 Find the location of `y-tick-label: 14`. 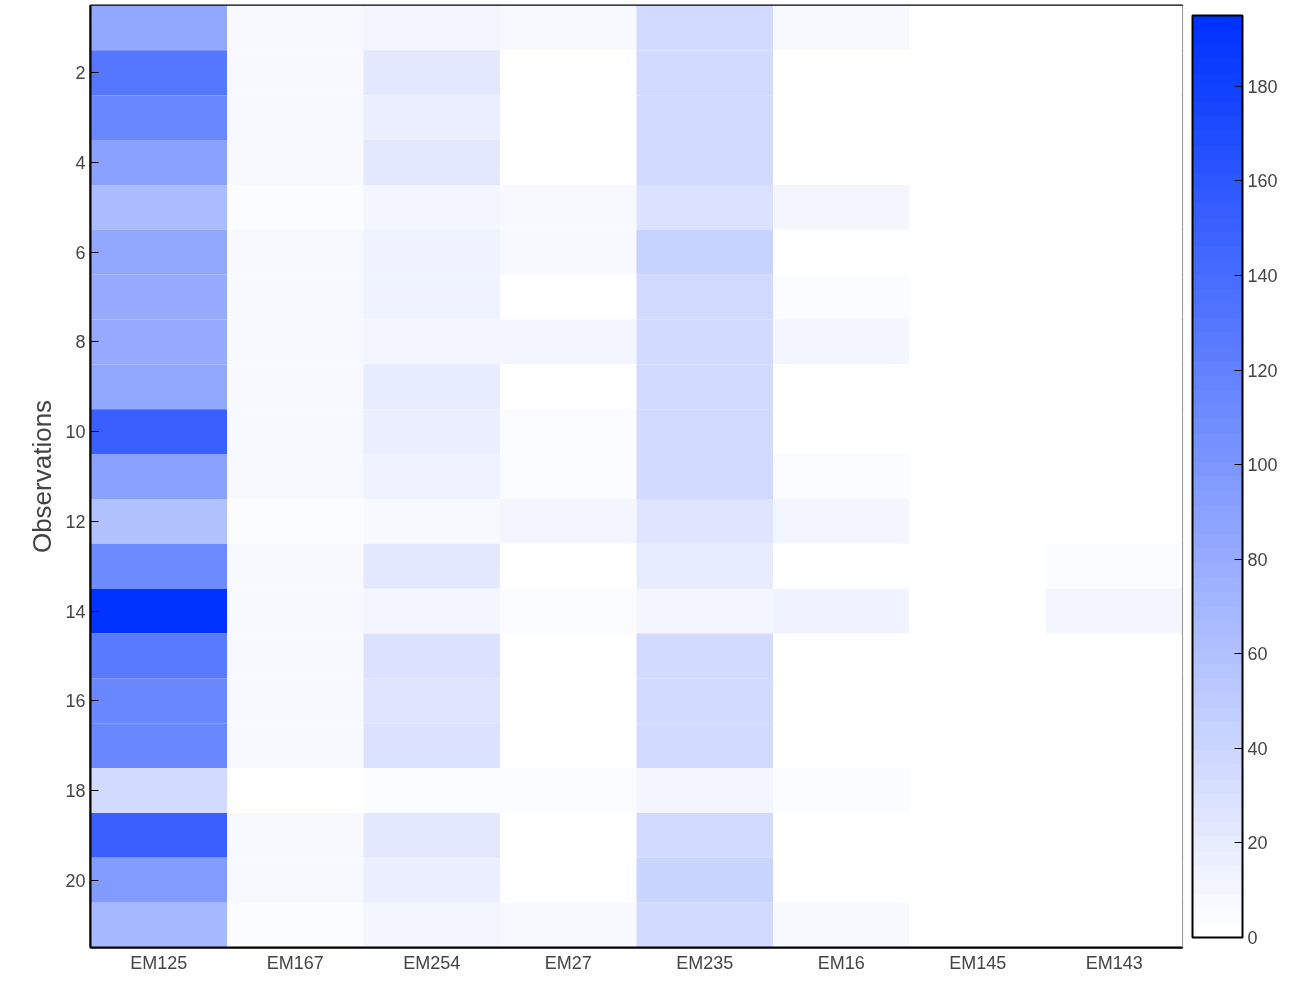

y-tick-label: 14 is located at coordinates (75, 611).